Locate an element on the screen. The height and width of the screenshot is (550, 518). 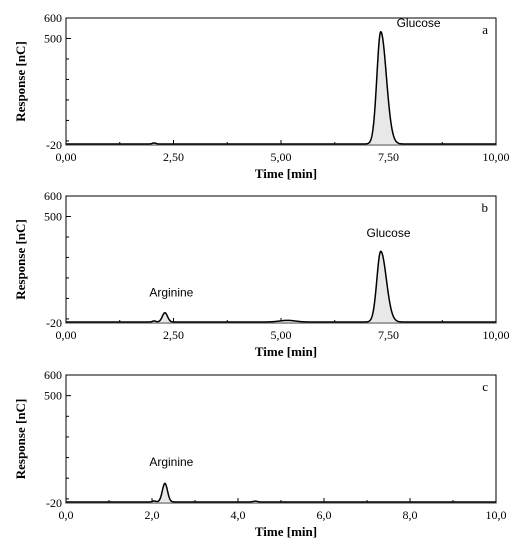
x-tick-label: 6,0 is located at coordinates (324, 515).